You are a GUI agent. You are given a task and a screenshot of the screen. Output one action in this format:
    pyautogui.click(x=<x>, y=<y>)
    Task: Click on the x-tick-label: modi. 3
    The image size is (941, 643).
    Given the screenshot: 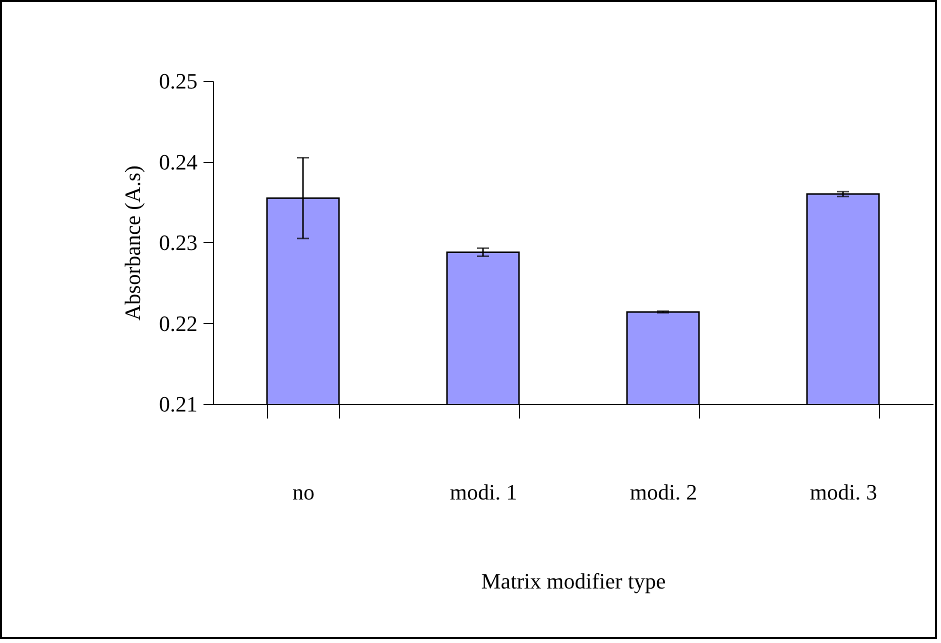 What is the action you would take?
    pyautogui.click(x=844, y=492)
    